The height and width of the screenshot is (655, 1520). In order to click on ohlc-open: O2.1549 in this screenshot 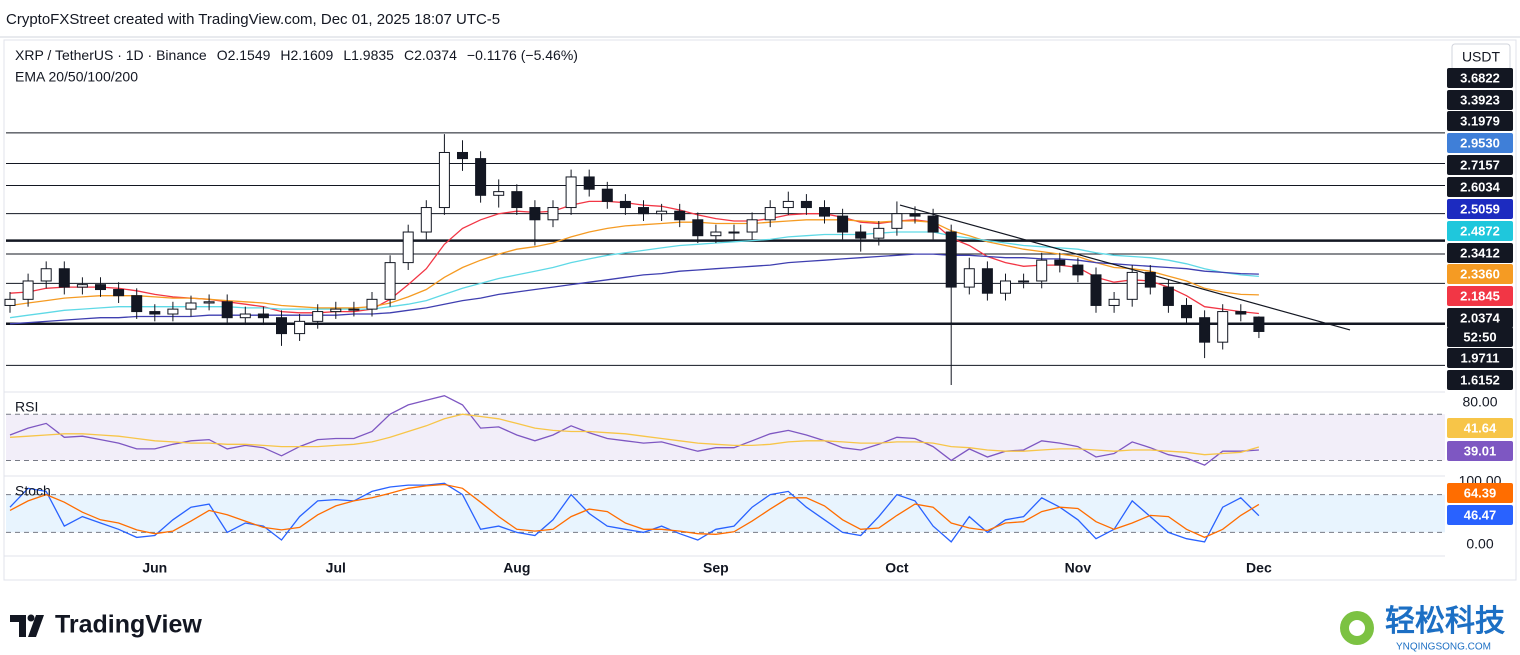, I will do `click(244, 55)`.